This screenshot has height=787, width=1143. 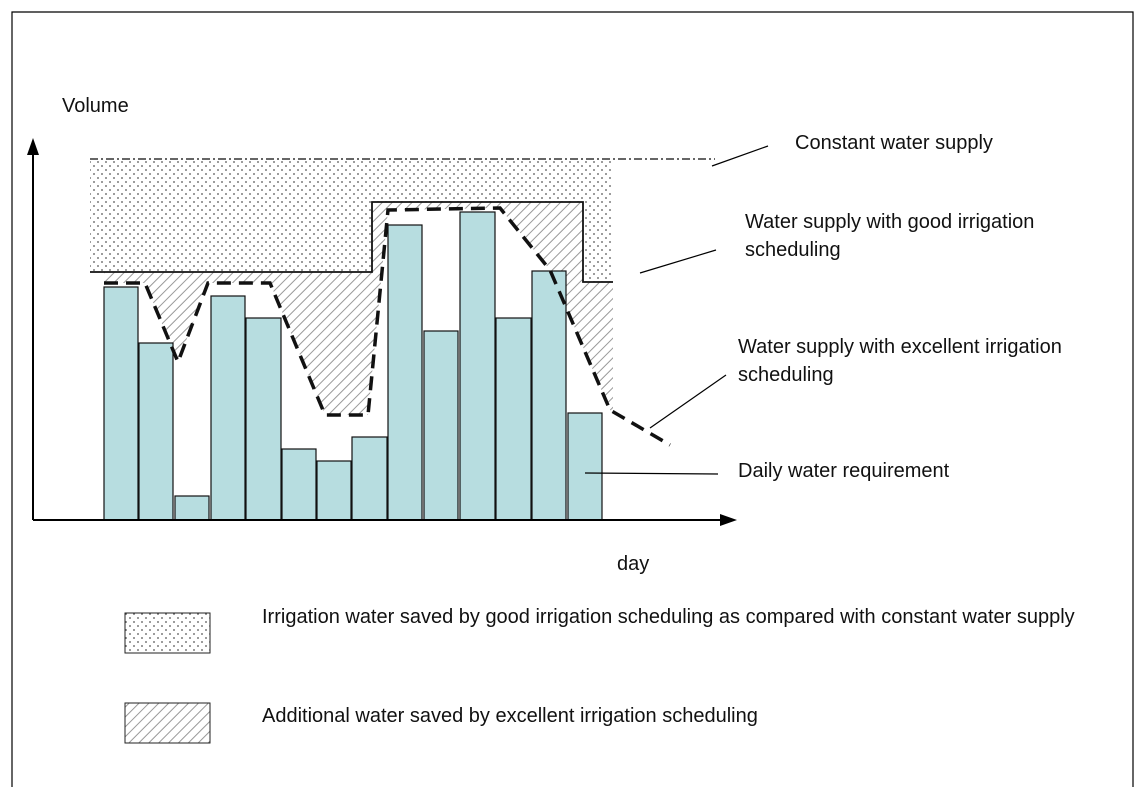 I want to click on good-line, so click(x=351, y=242).